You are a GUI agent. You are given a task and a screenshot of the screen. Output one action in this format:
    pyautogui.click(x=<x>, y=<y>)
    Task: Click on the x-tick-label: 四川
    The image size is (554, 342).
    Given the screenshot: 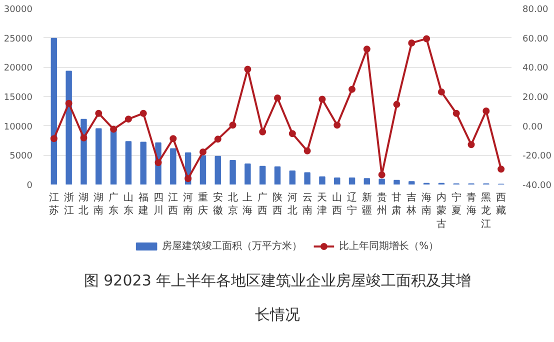 What is the action you would take?
    pyautogui.click(x=158, y=204)
    